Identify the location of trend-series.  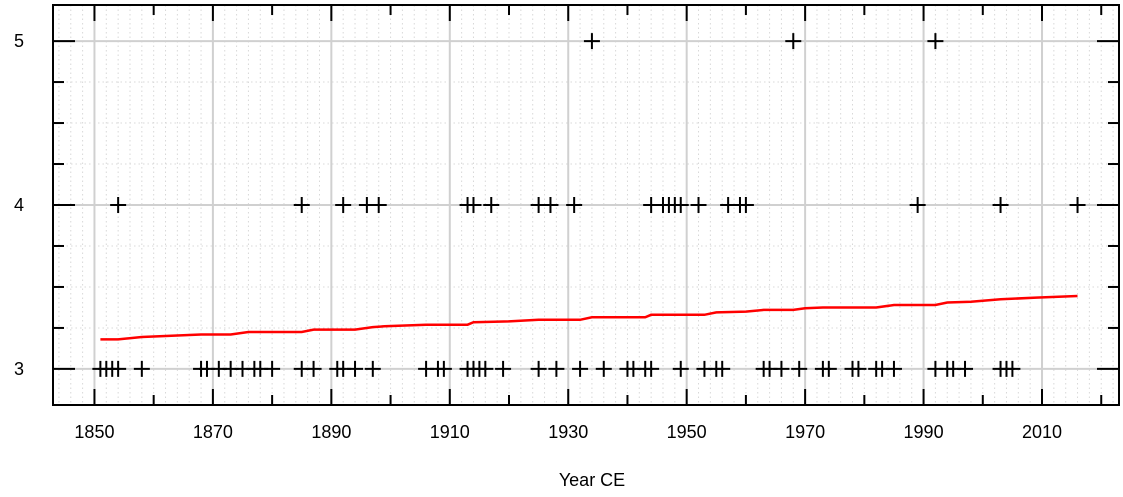
(589, 317).